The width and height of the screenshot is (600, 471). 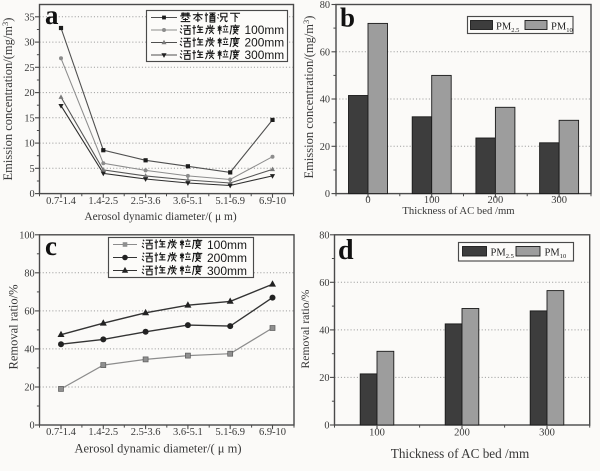 I want to click on svg-text: 5, so click(x=32, y=169).